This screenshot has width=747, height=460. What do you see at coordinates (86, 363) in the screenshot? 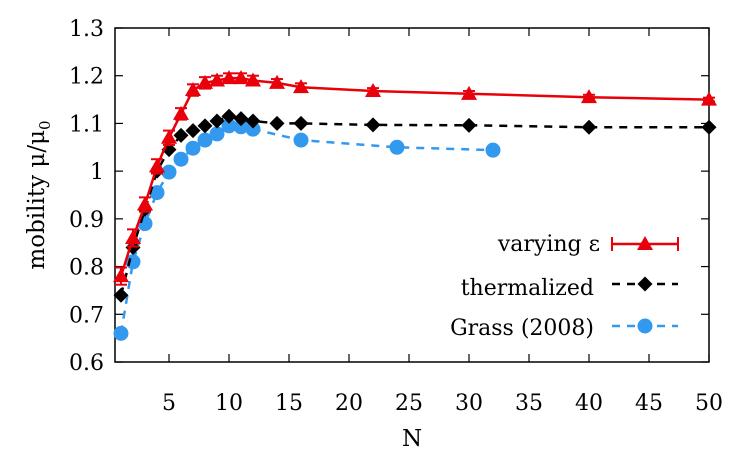
I see `y-tick-label: 0.6` at bounding box center [86, 363].